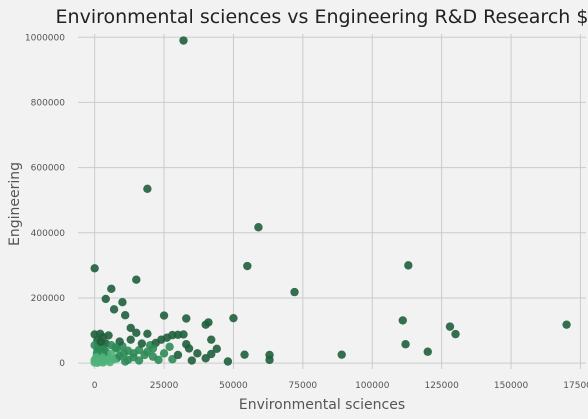 This screenshot has height=419, width=588. I want to click on y-tick-label: 200000, so click(48, 299).